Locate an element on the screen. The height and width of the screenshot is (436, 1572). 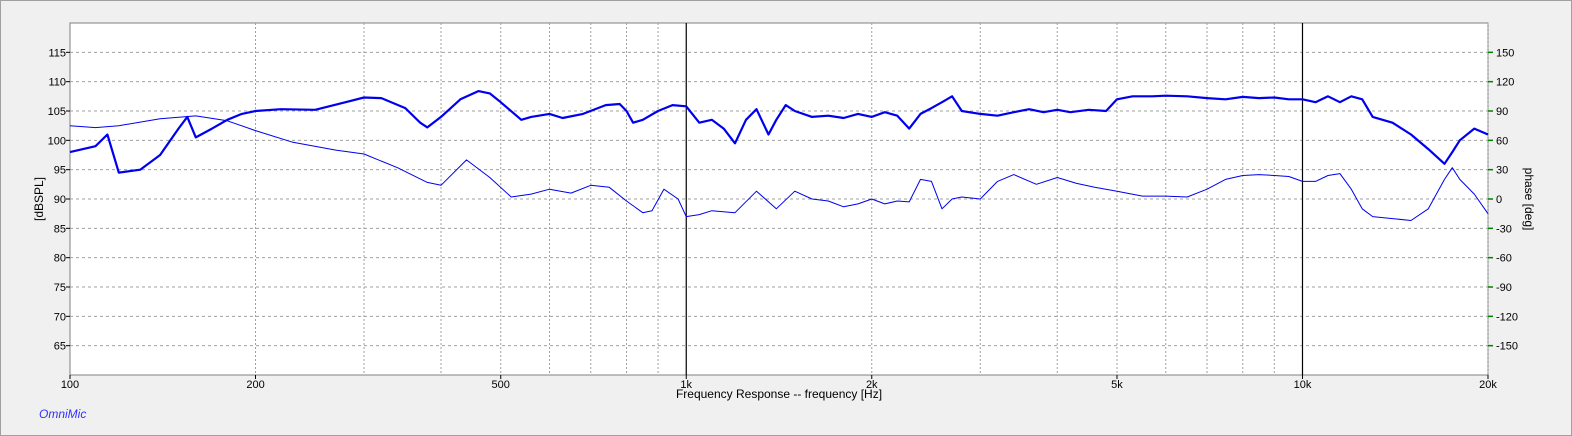
y2-tick-label: 150 is located at coordinates (1505, 53).